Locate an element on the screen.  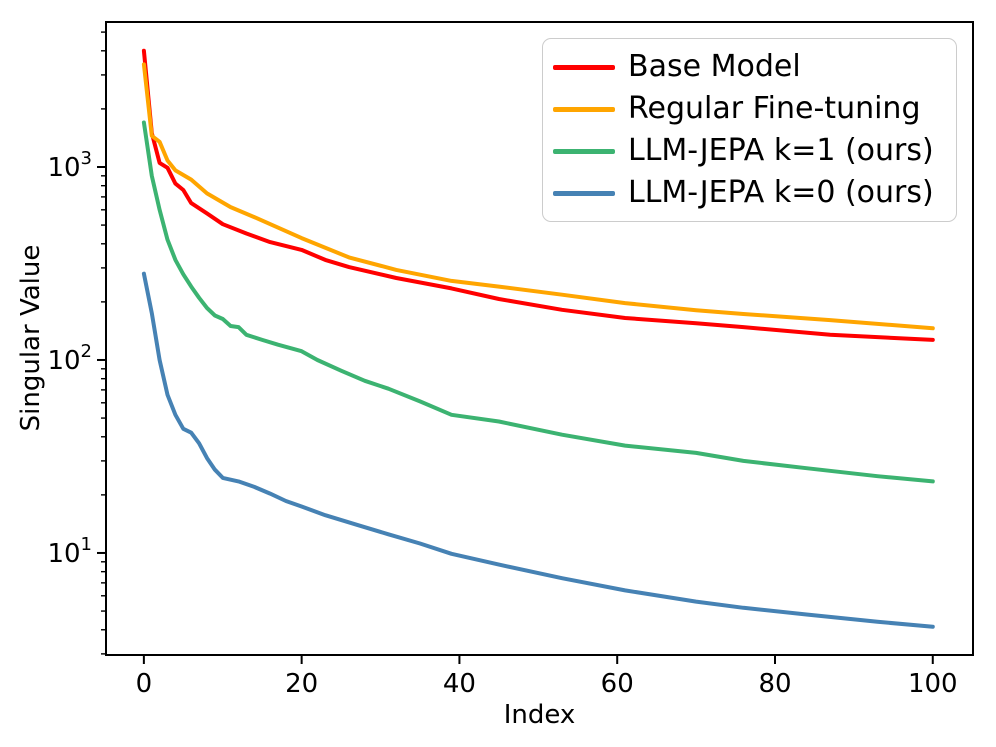
legend-label: LLM-JEPA k=1 (ours) is located at coordinates (781, 150).